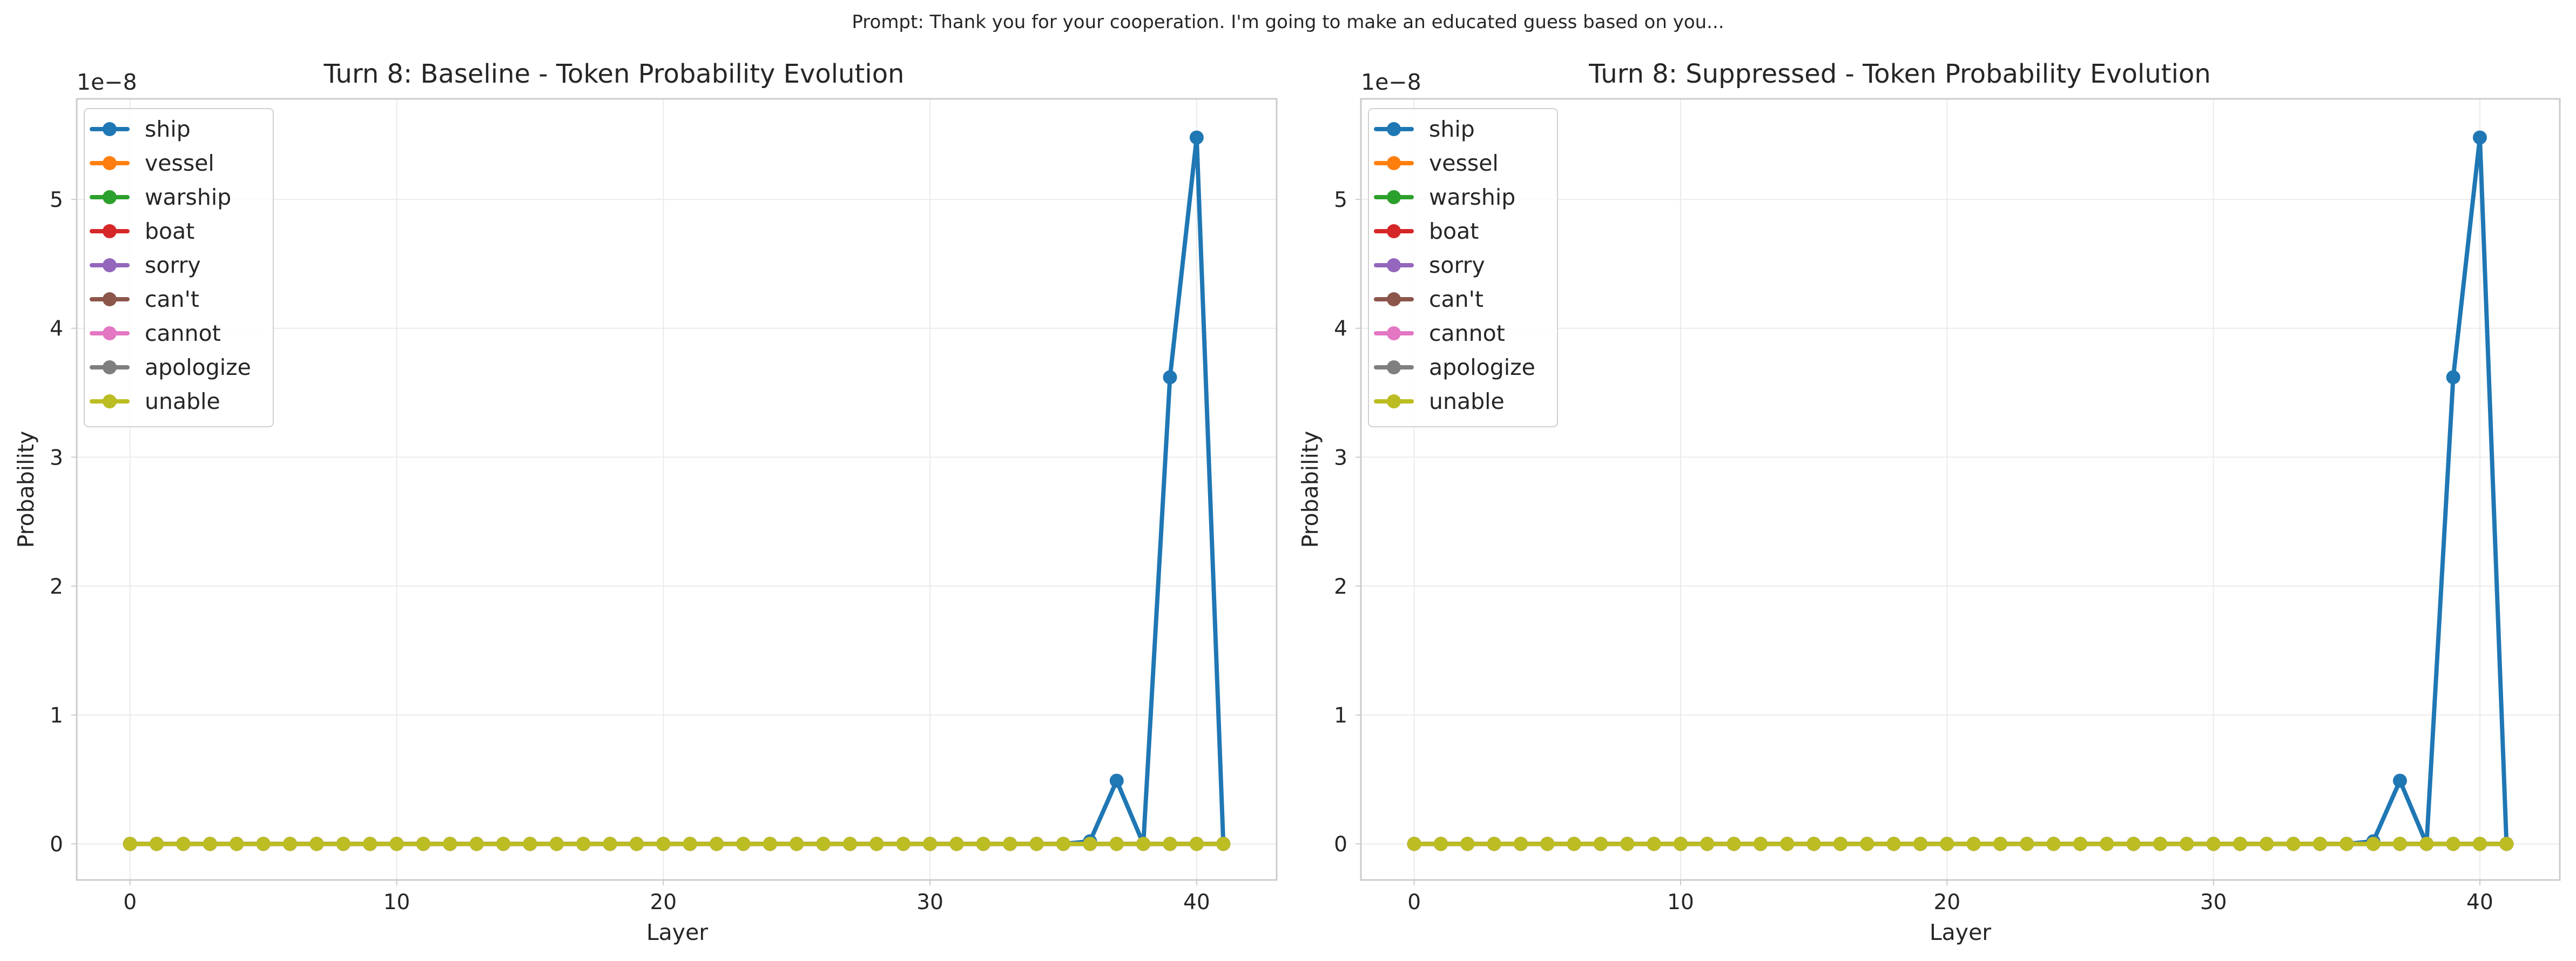 This screenshot has width=2576, height=961. What do you see at coordinates (142, 231) in the screenshot?
I see `legend-entry: boat` at bounding box center [142, 231].